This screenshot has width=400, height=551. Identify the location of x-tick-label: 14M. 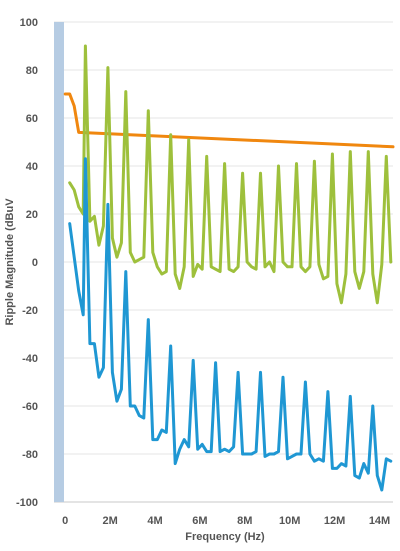
(379, 521).